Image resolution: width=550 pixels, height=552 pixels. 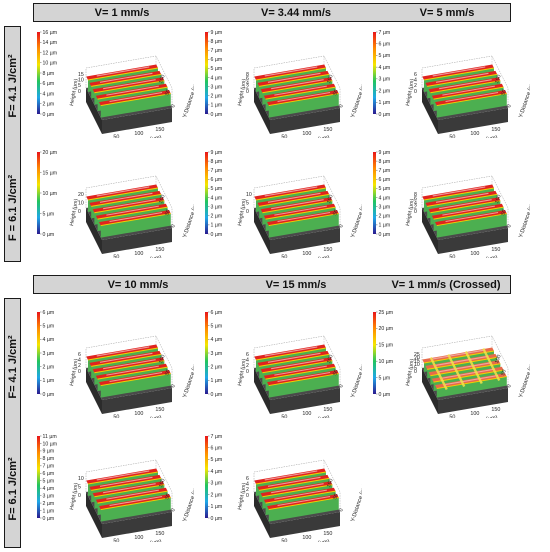 What do you see at coordinates (417, 355) in the screenshot?
I see `z-tick-label: 25` at bounding box center [417, 355].